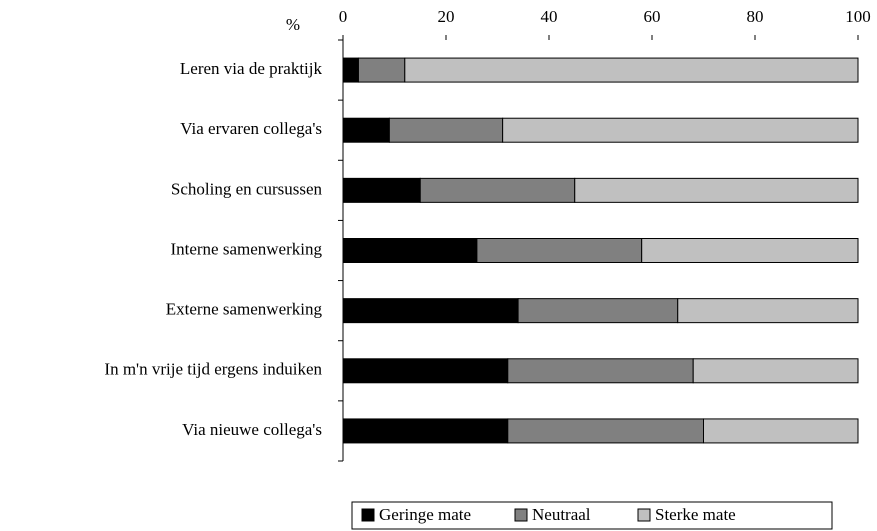  Describe the element at coordinates (213, 369) in the screenshot. I see `y-tick-label: In m'n vrije tijd ergens induiken` at that location.